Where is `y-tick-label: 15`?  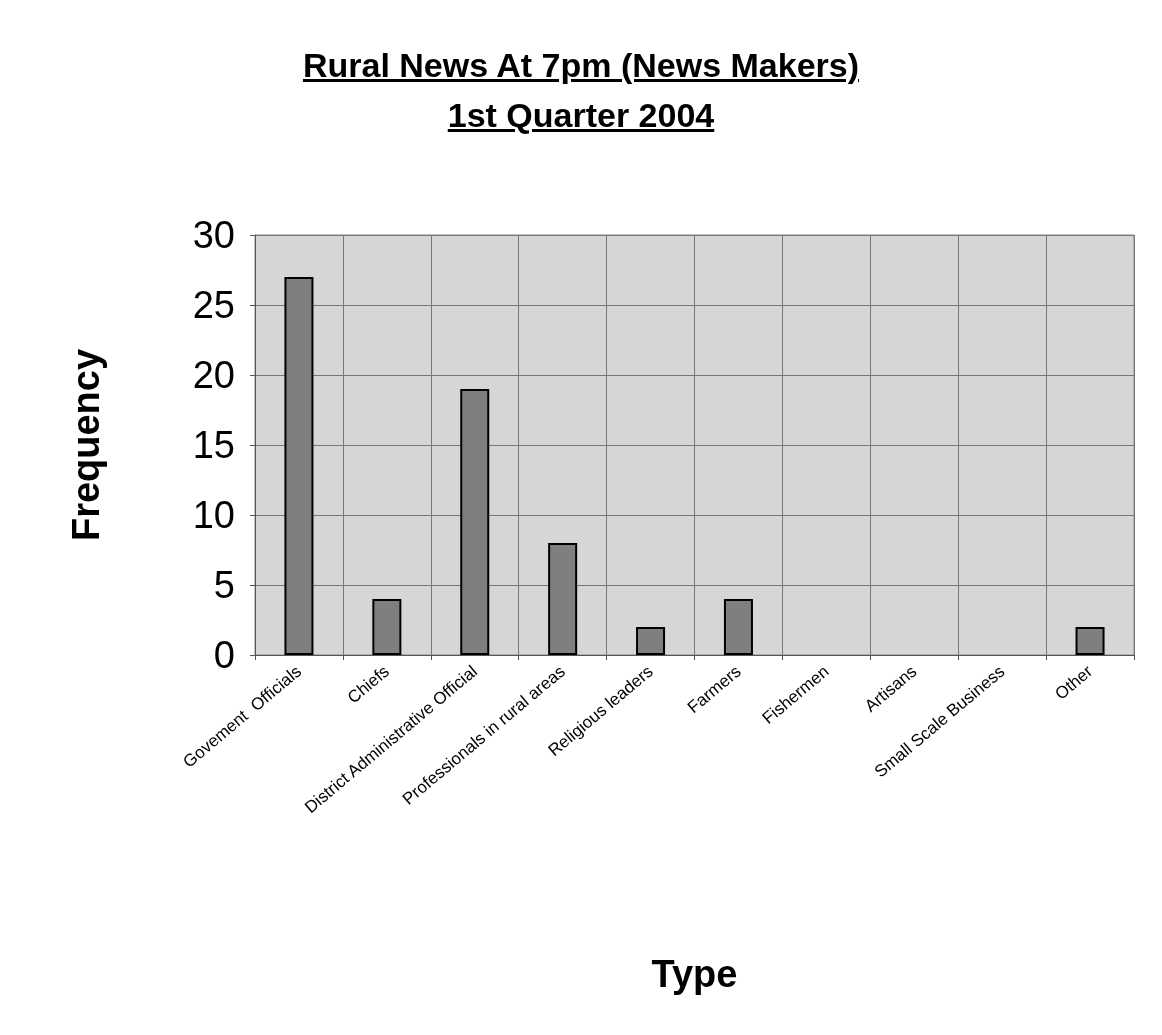
y-tick-label: 15 is located at coordinates (213, 445).